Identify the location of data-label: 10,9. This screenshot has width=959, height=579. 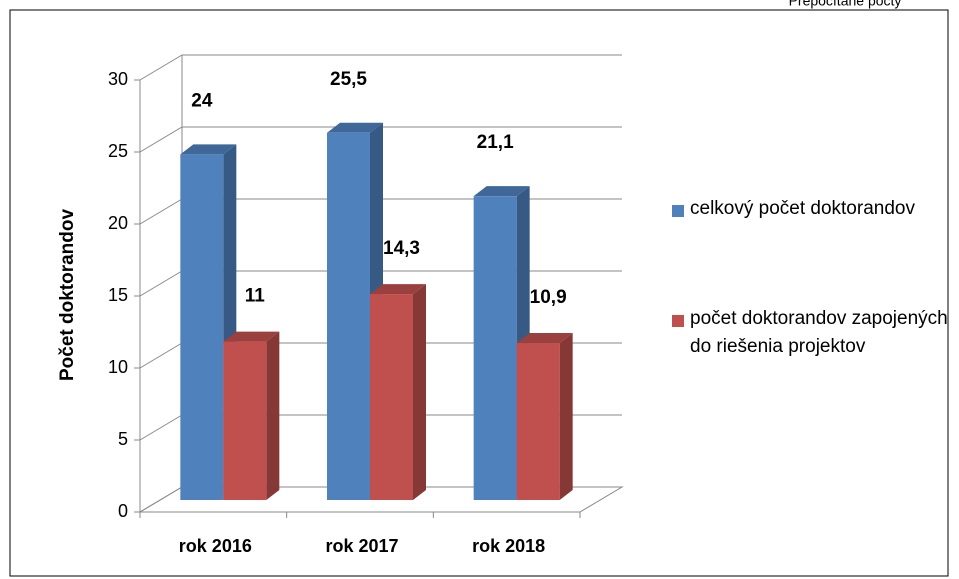
(548, 297).